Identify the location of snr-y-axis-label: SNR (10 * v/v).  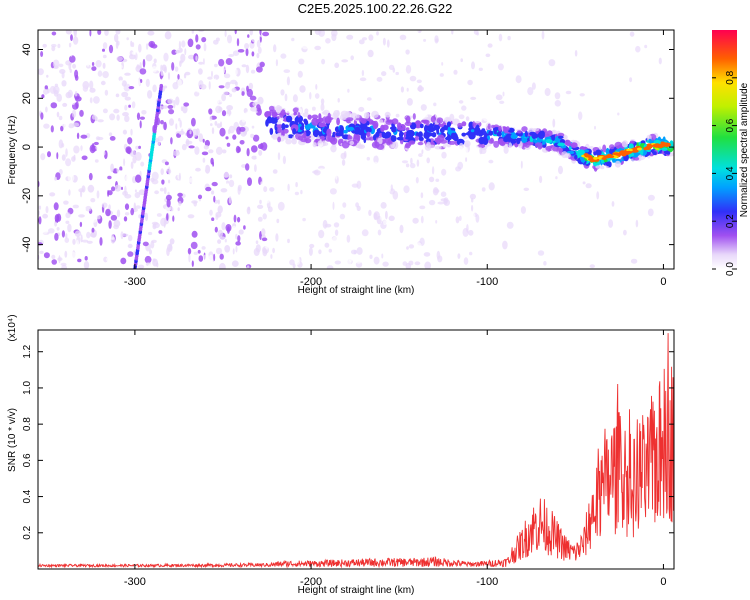
(12, 440).